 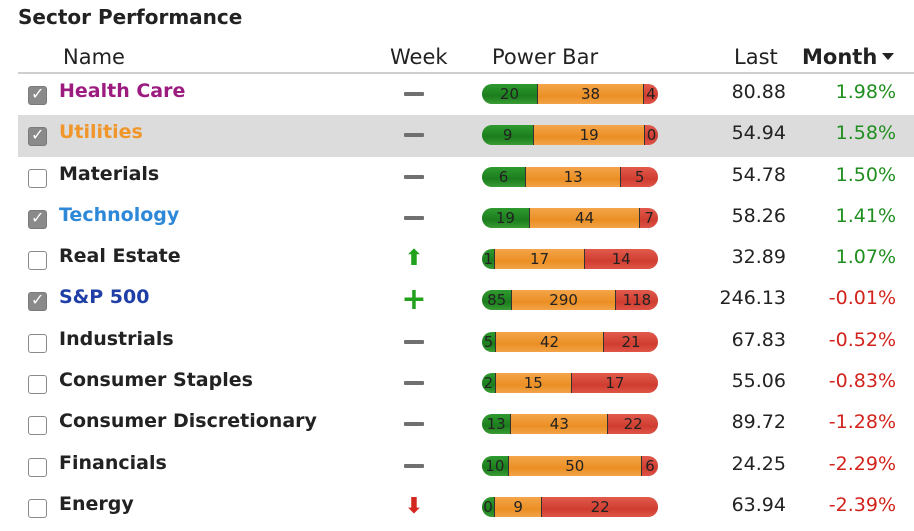 I want to click on sector-name: Health Care, so click(x=122, y=91).